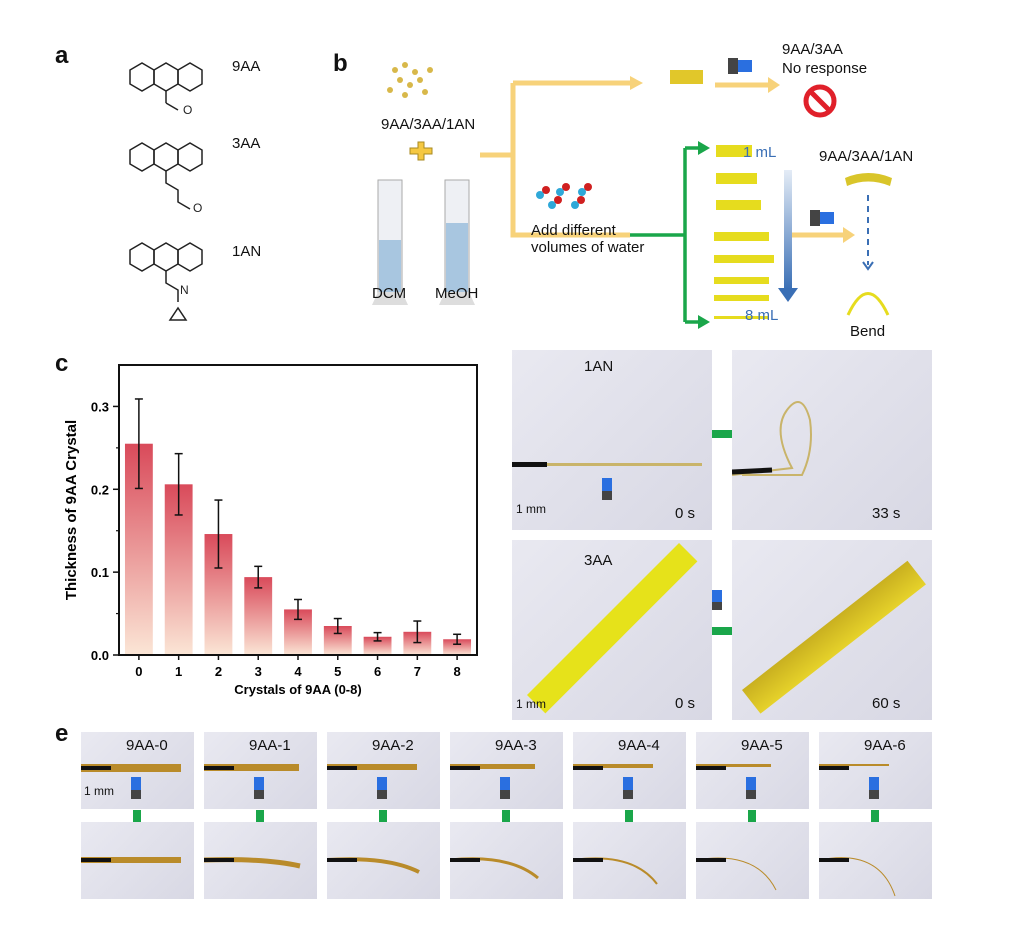  I want to click on sample-photo-before: 9AA-1, so click(260, 770).